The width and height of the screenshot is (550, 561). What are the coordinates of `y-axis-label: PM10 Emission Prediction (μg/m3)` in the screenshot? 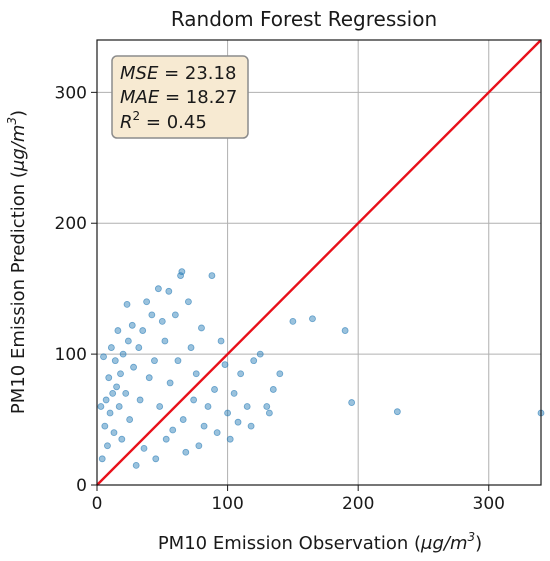 It's located at (17, 262).